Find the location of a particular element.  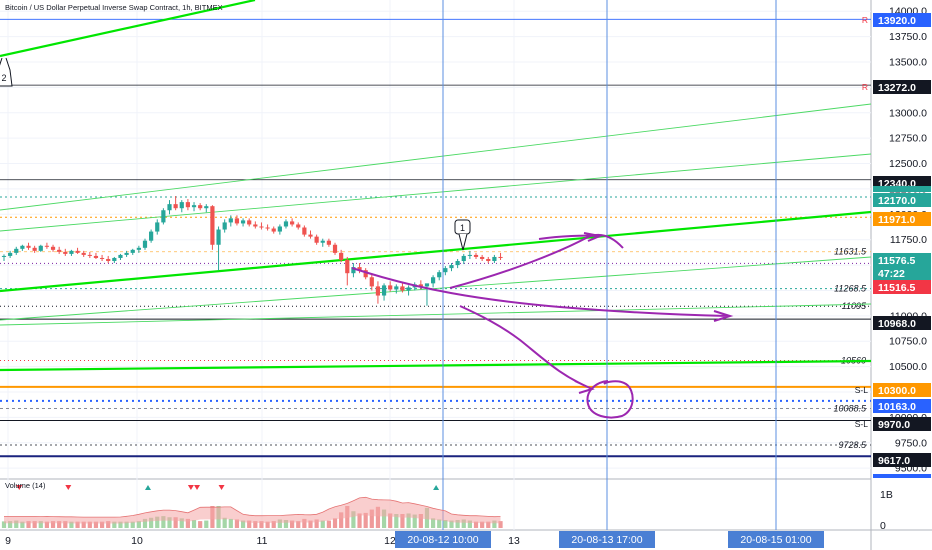

price-tag-9617.0: 9617.0 is located at coordinates (902, 460).